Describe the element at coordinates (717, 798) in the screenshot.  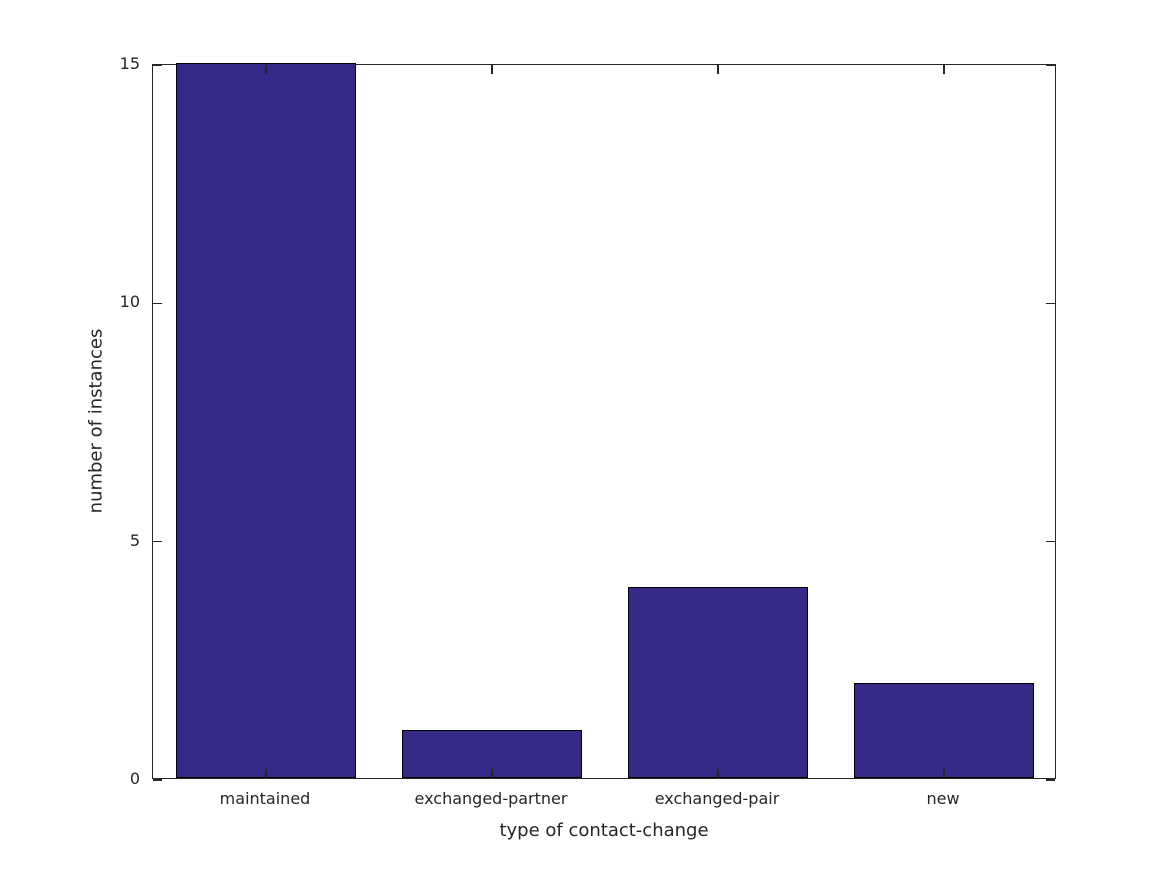
I see `x-tick-label: exchanged-pair` at that location.